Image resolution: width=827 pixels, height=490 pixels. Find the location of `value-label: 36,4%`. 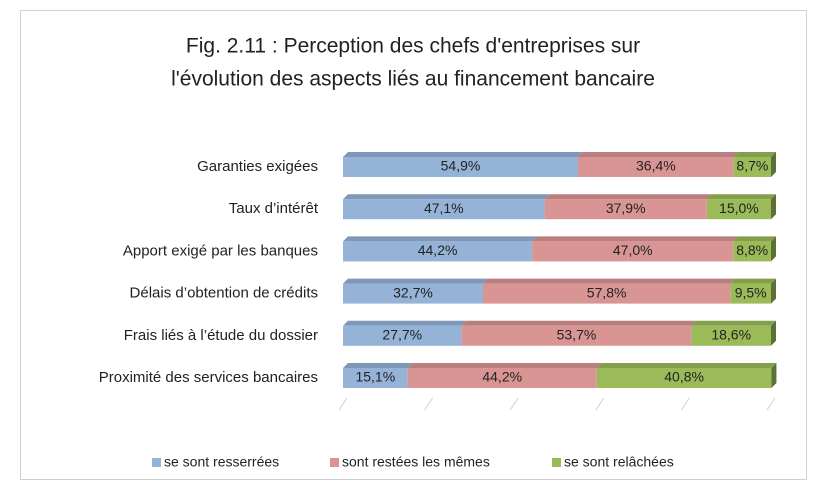

value-label: 36,4% is located at coordinates (656, 166).